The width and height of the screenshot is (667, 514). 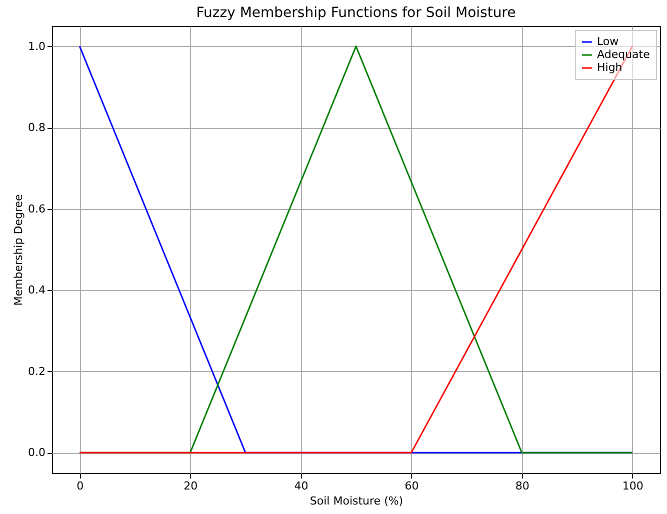 I want to click on x-tick-label: 80, so click(x=522, y=486).